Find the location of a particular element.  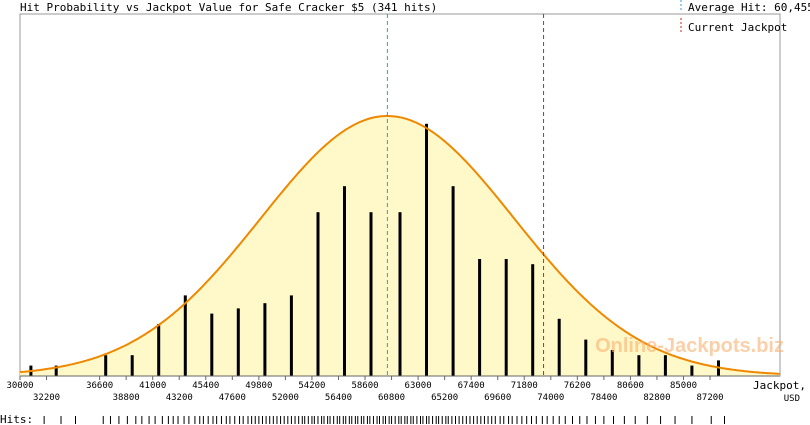

x-tick-label: 58600 is located at coordinates (364, 386).